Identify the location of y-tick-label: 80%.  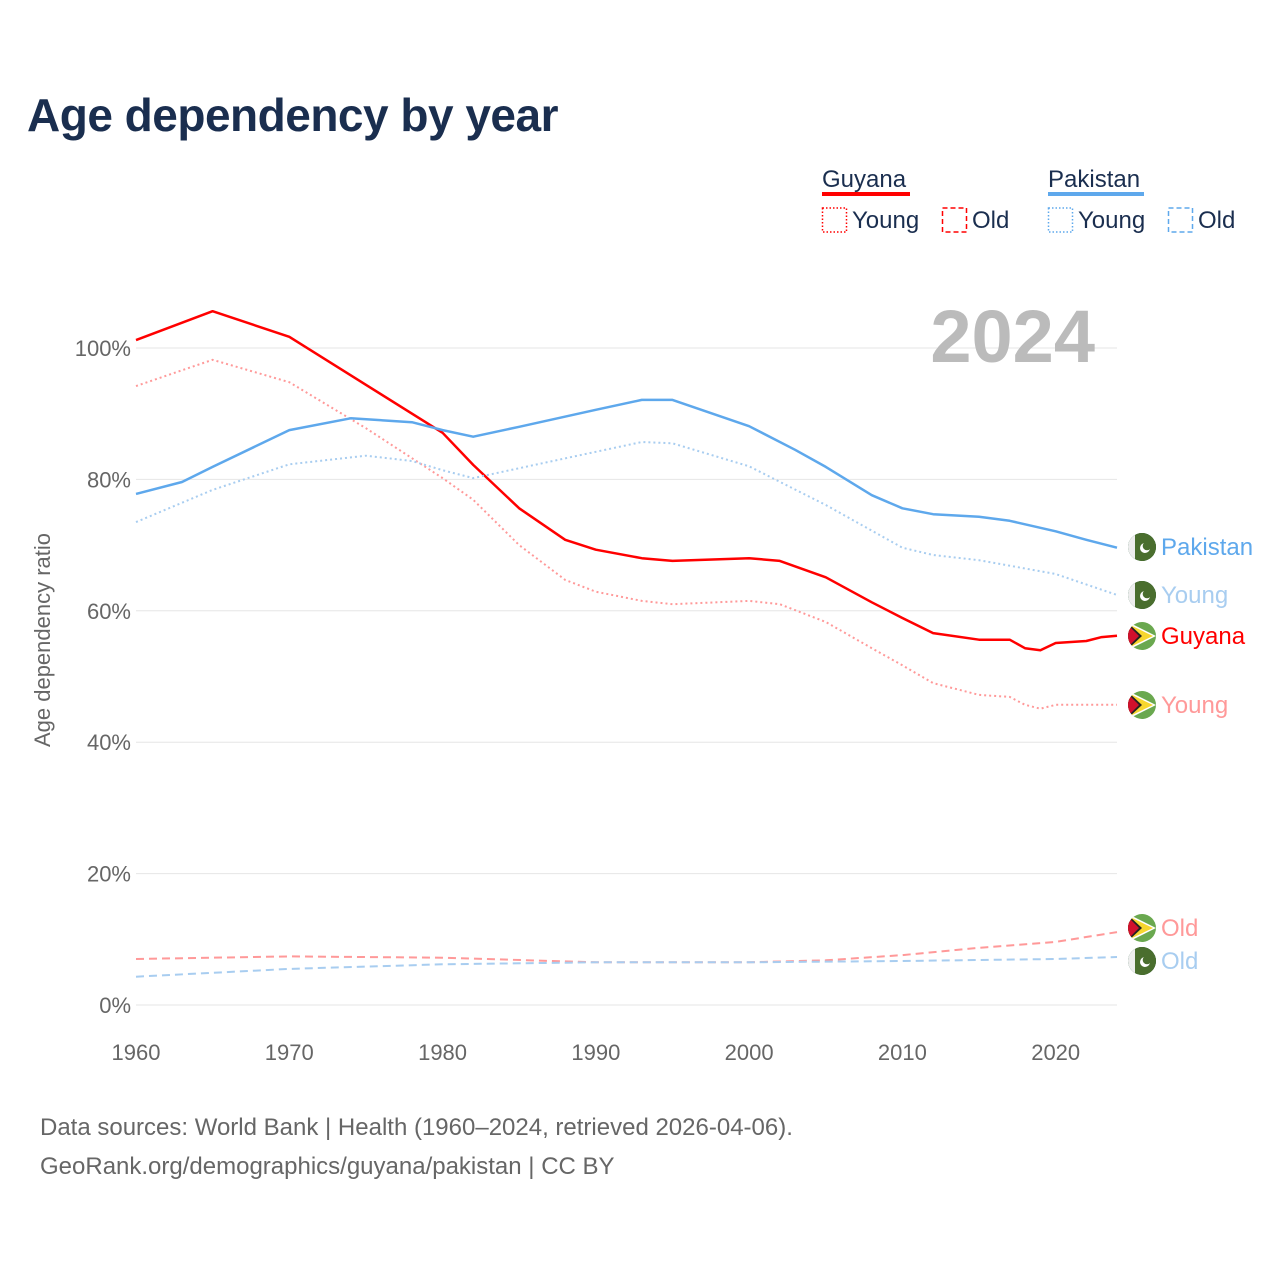
(109, 479).